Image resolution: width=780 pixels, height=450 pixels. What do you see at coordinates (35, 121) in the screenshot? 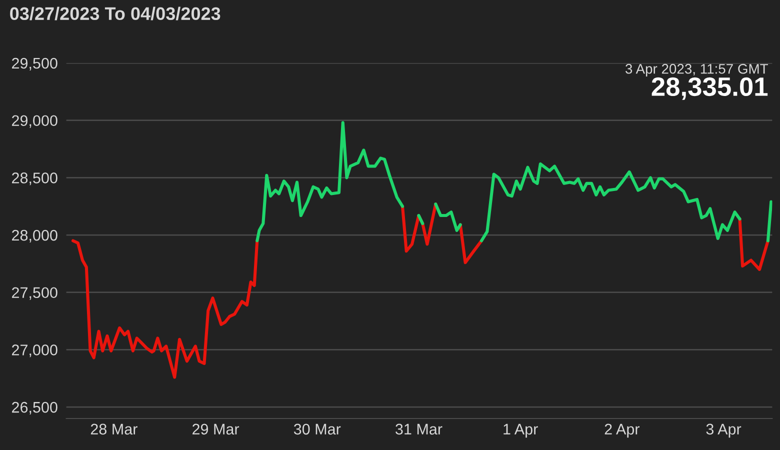
I see `y-tick-label: 29,000` at bounding box center [35, 121].